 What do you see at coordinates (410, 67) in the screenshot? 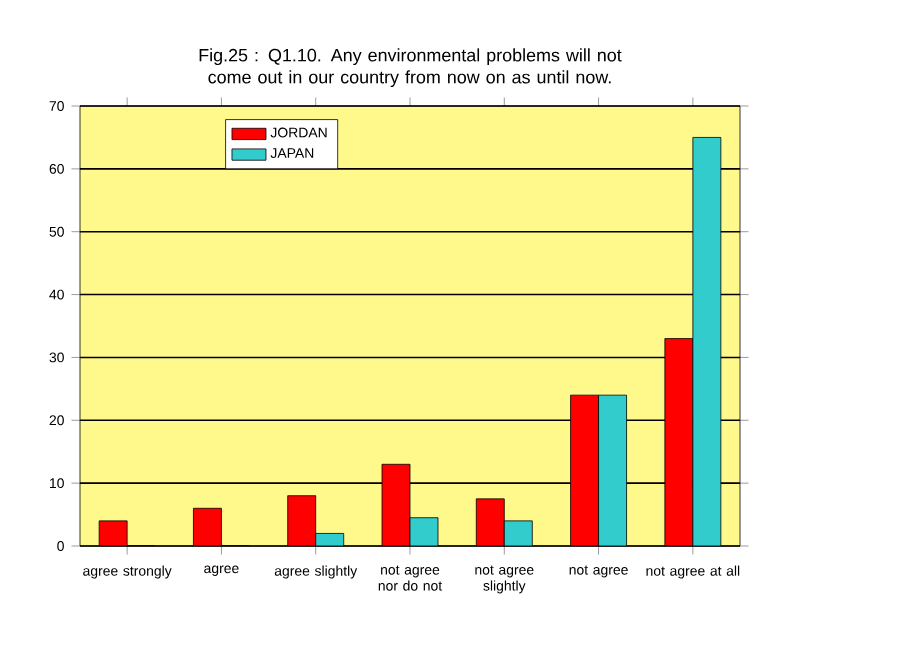
I see `chart-title: Fig.25 : Q1.10. Any environmental problems will not come out in our country from now on as until now.` at bounding box center [410, 67].